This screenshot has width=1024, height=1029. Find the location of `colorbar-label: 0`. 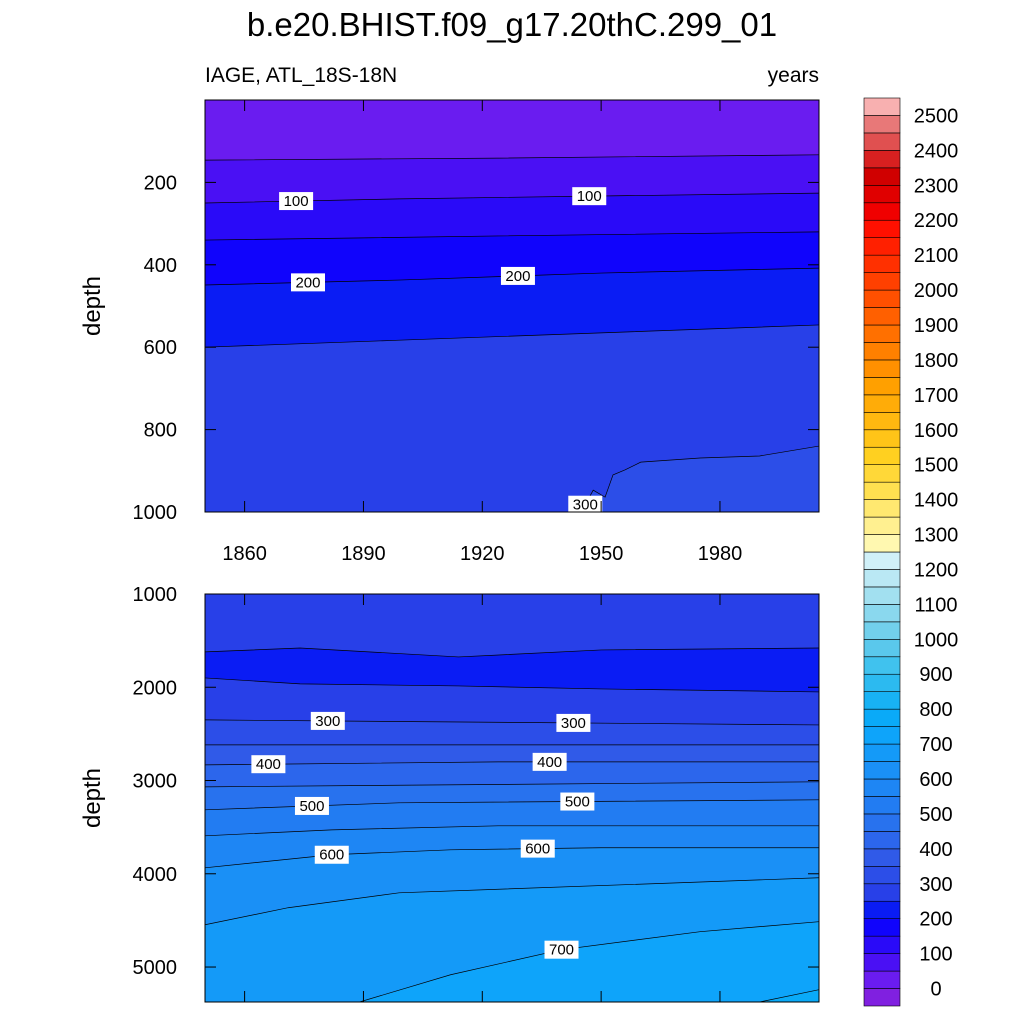

colorbar-label: 0 is located at coordinates (935, 990).